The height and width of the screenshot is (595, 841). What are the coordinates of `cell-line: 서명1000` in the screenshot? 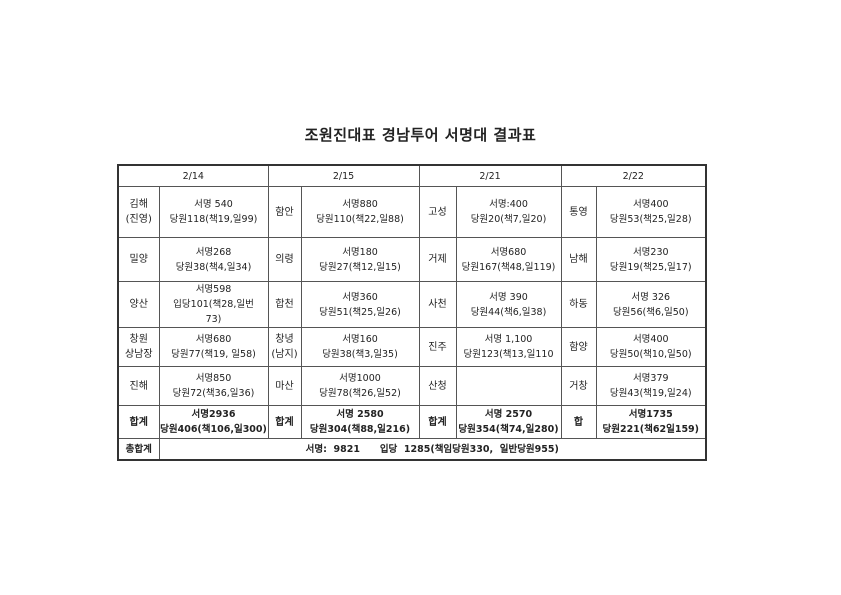 It's located at (360, 378).